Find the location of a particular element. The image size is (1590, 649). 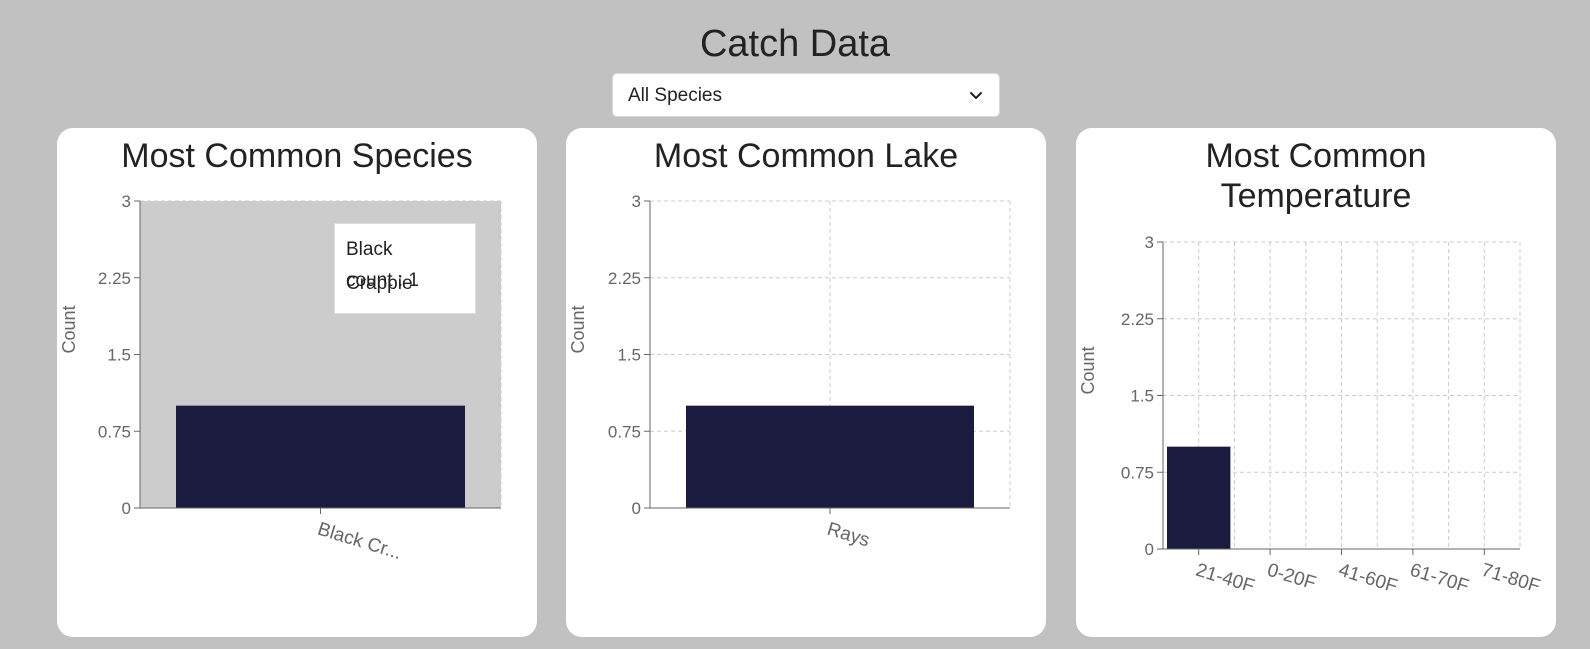

tooltip-count: count : 1 is located at coordinates (382, 280).